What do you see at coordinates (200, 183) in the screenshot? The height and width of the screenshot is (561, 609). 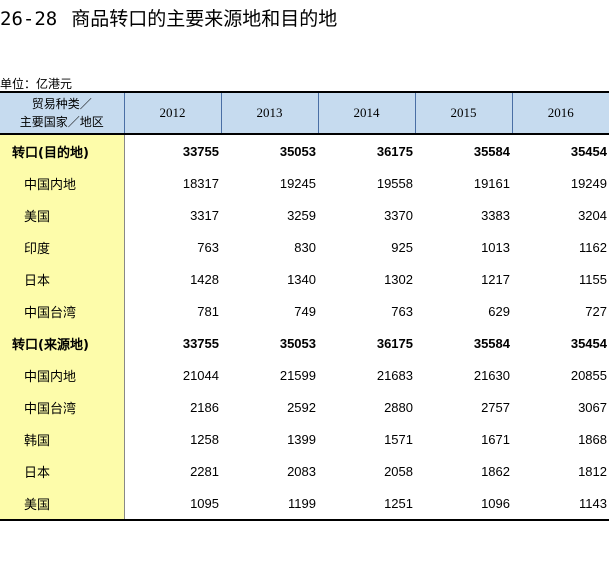 I see `table-cell: 18317` at bounding box center [200, 183].